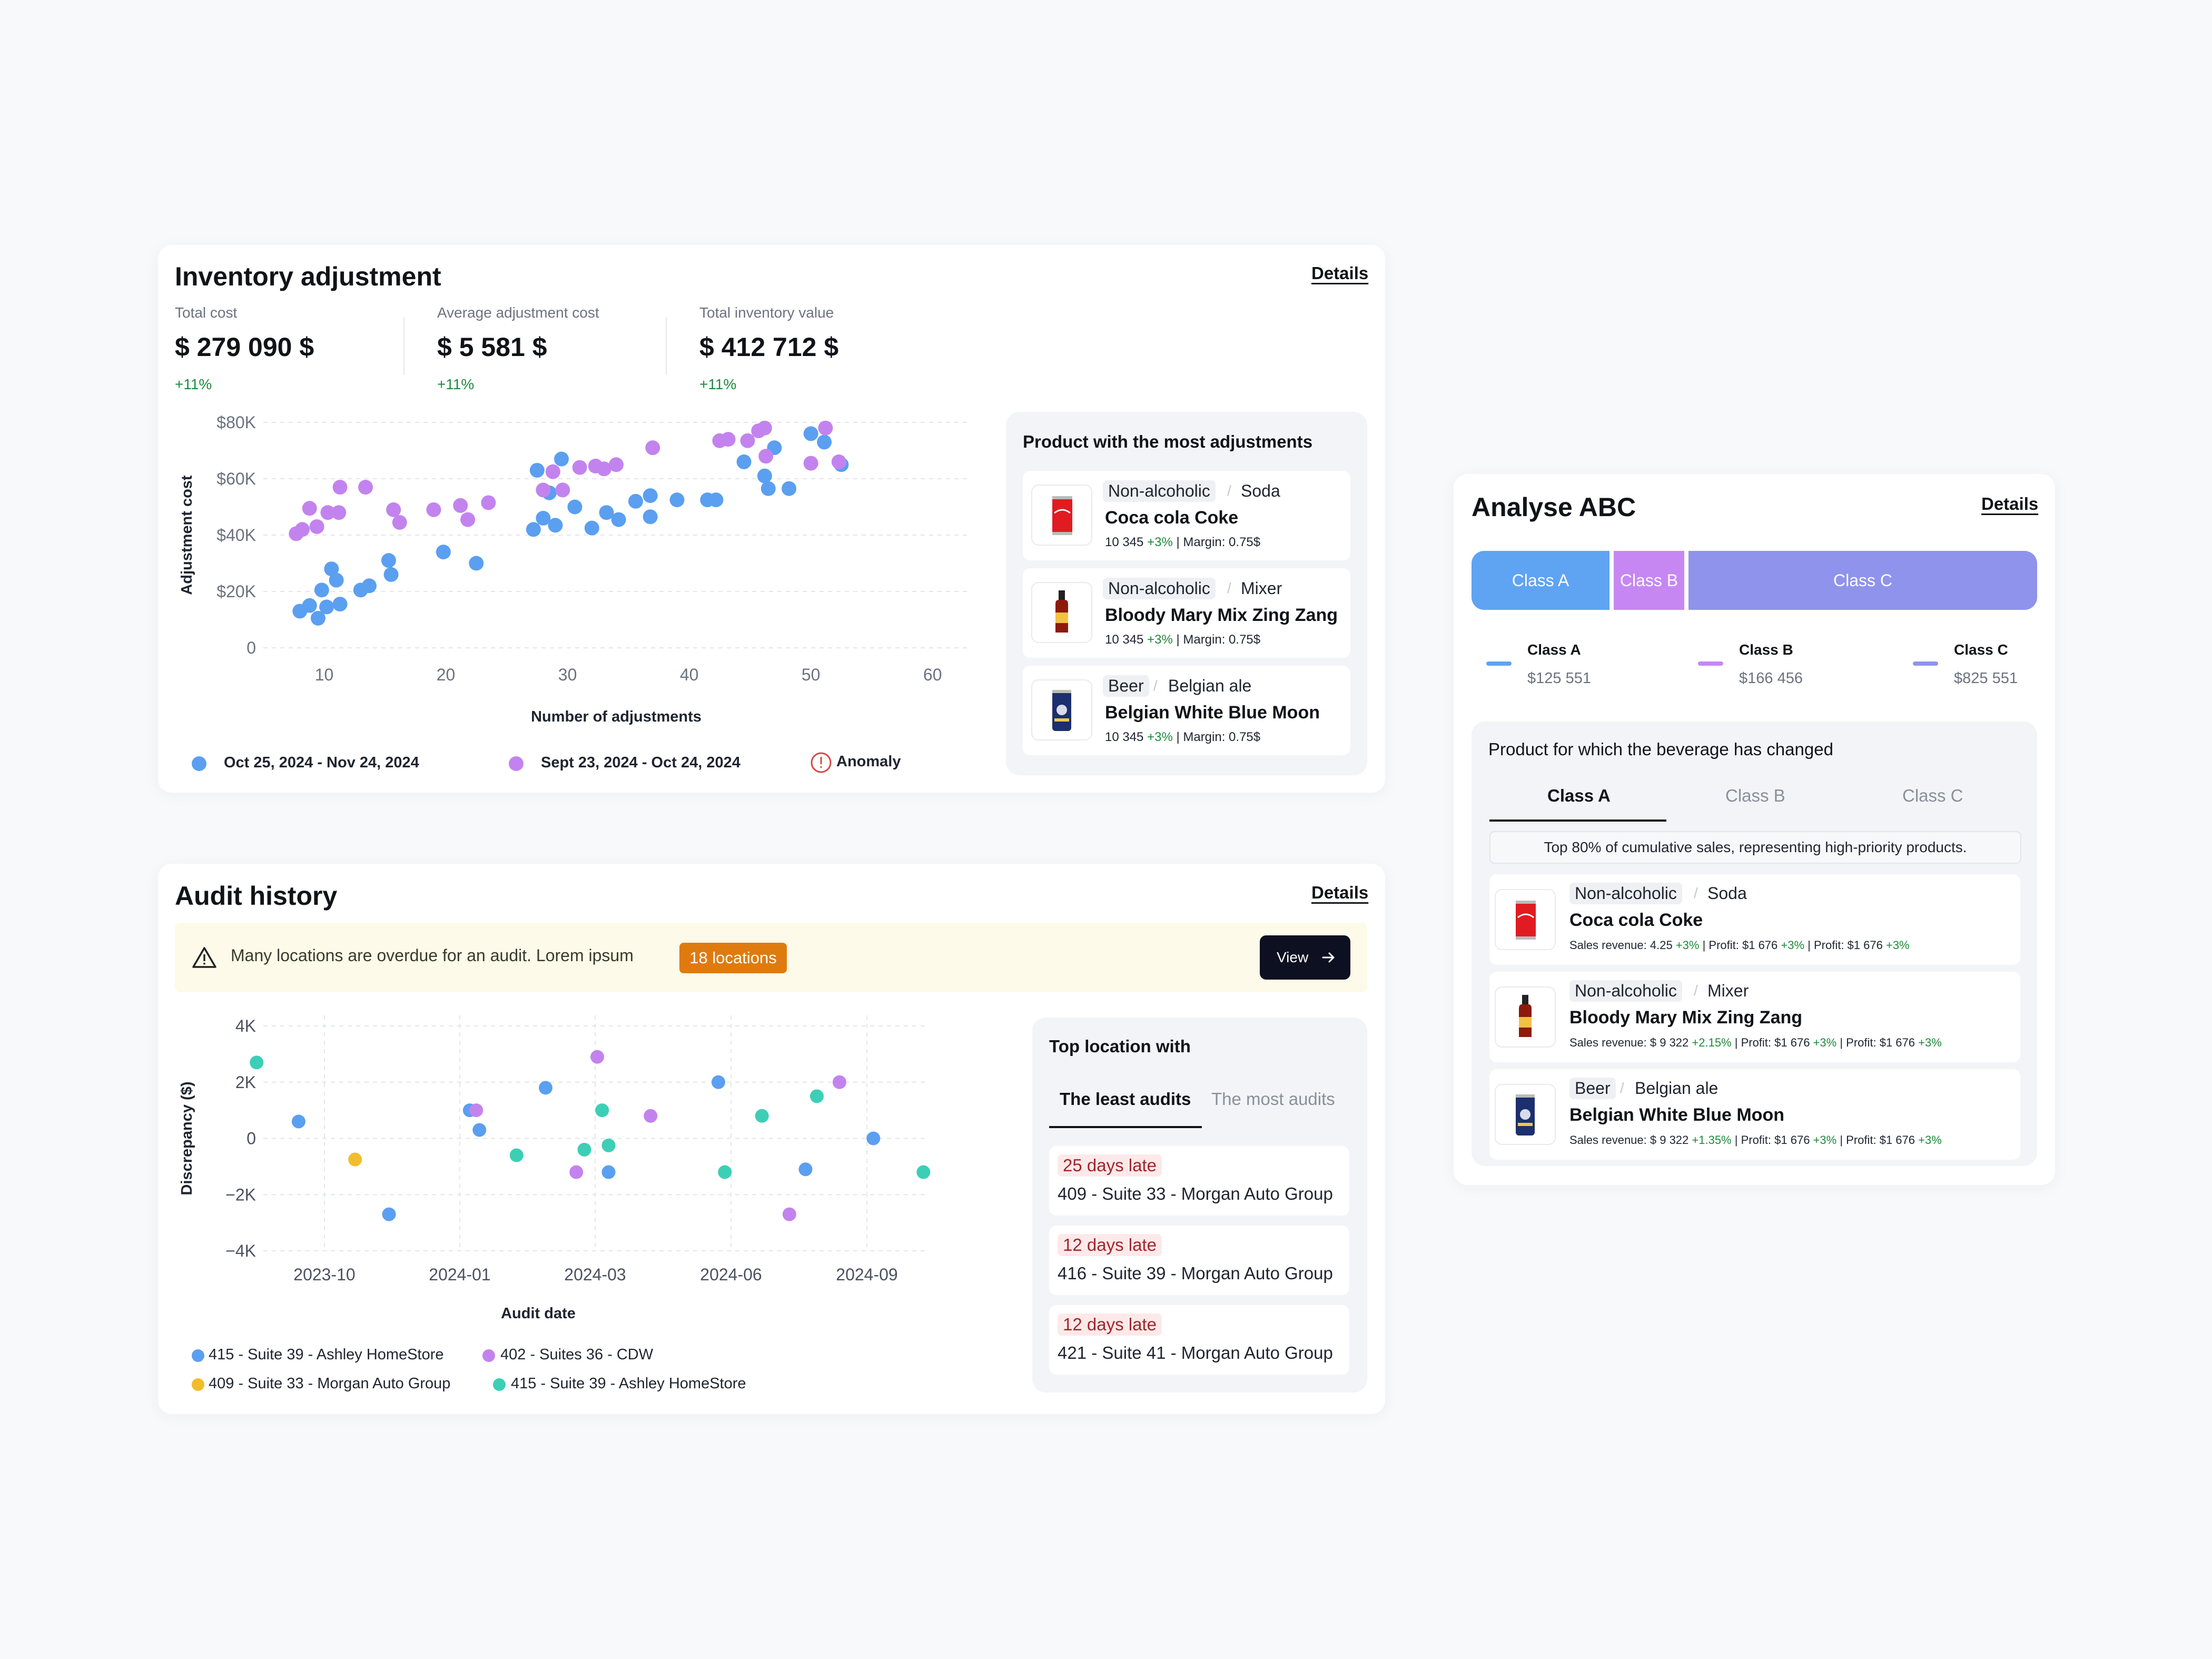 This screenshot has height=1659, width=2212. What do you see at coordinates (1554, 649) in the screenshot?
I see `class-a-name: Class A` at bounding box center [1554, 649].